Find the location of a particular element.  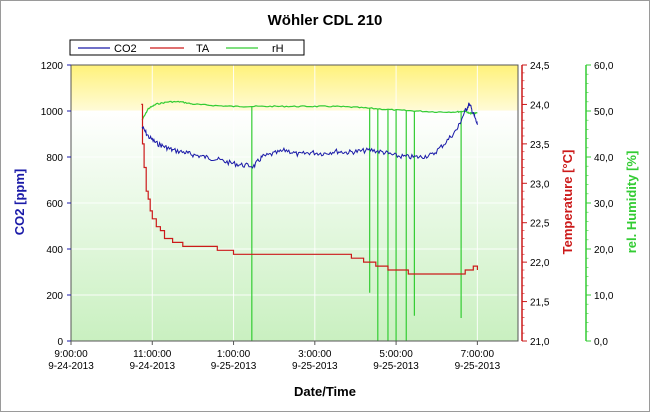

x-tick-time-label: 3:00:00 is located at coordinates (315, 354).